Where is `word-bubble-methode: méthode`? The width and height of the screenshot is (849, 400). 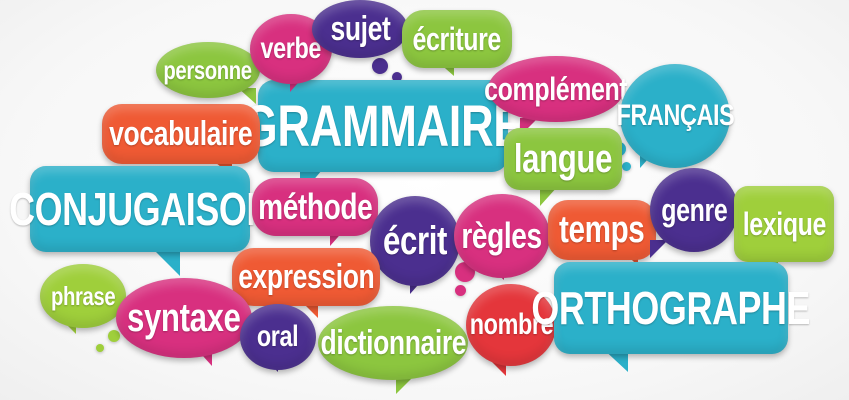
word-bubble-methode: méthode is located at coordinates (315, 207).